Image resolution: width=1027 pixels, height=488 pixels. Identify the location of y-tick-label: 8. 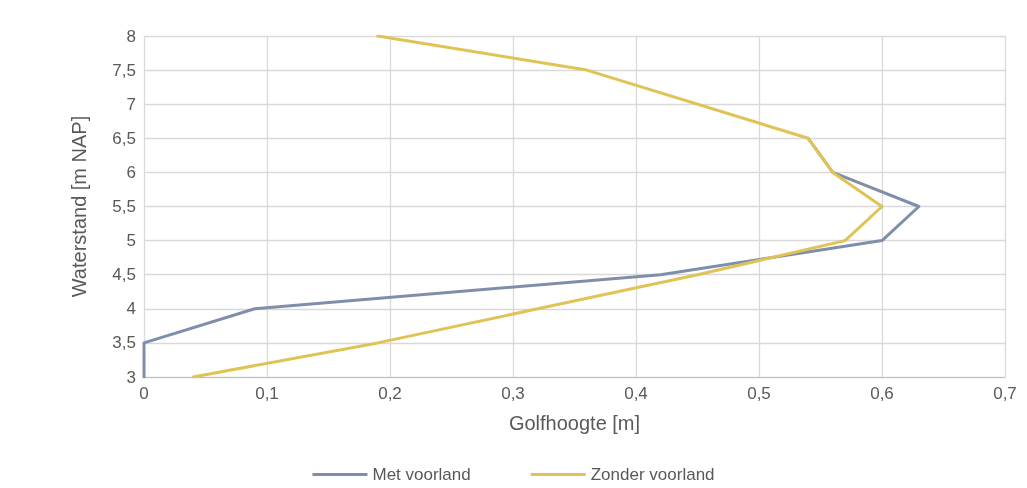
(131, 36).